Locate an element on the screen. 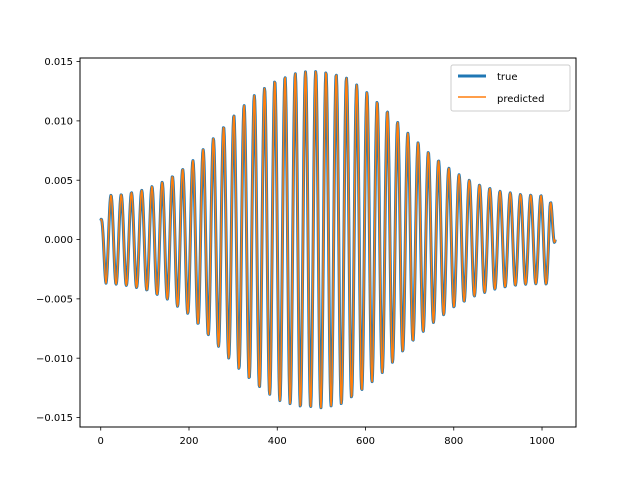 The height and width of the screenshot is (480, 640). x-tick-label: 600 is located at coordinates (365, 441).